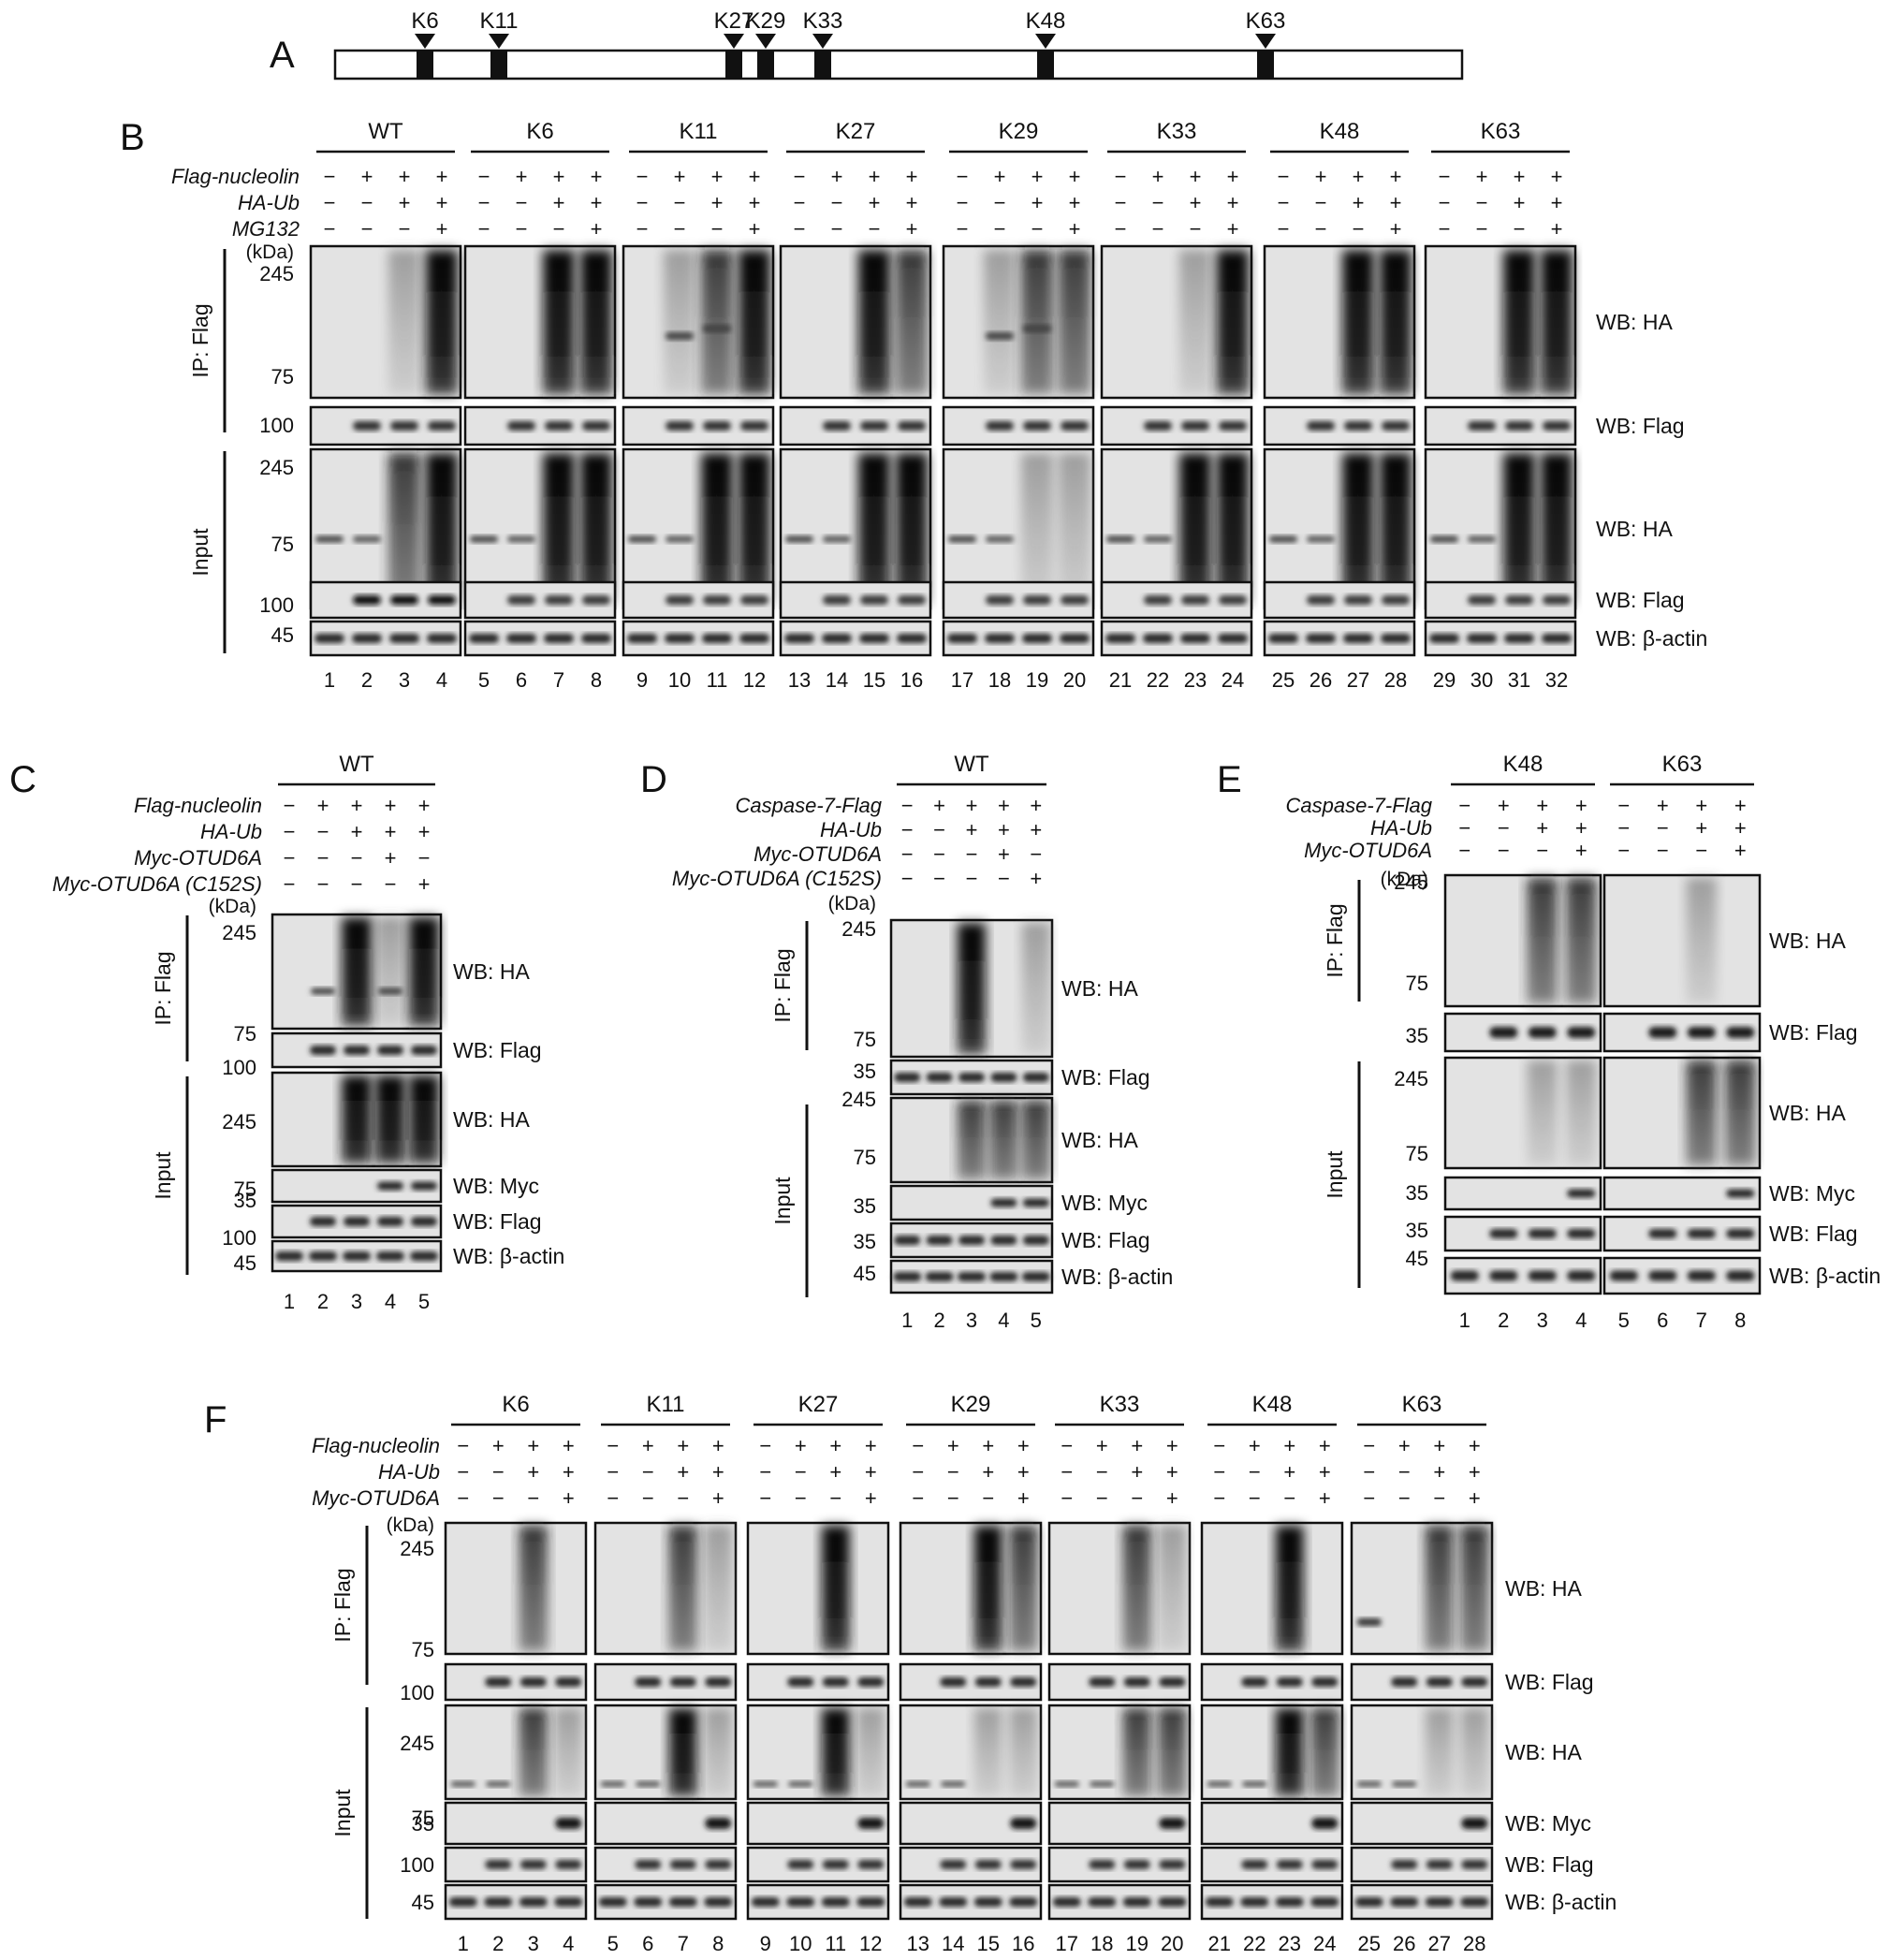 Image resolution: width=1902 pixels, height=1960 pixels. Describe the element at coordinates (1254, 1944) in the screenshot. I see `lane-number: 22` at that location.